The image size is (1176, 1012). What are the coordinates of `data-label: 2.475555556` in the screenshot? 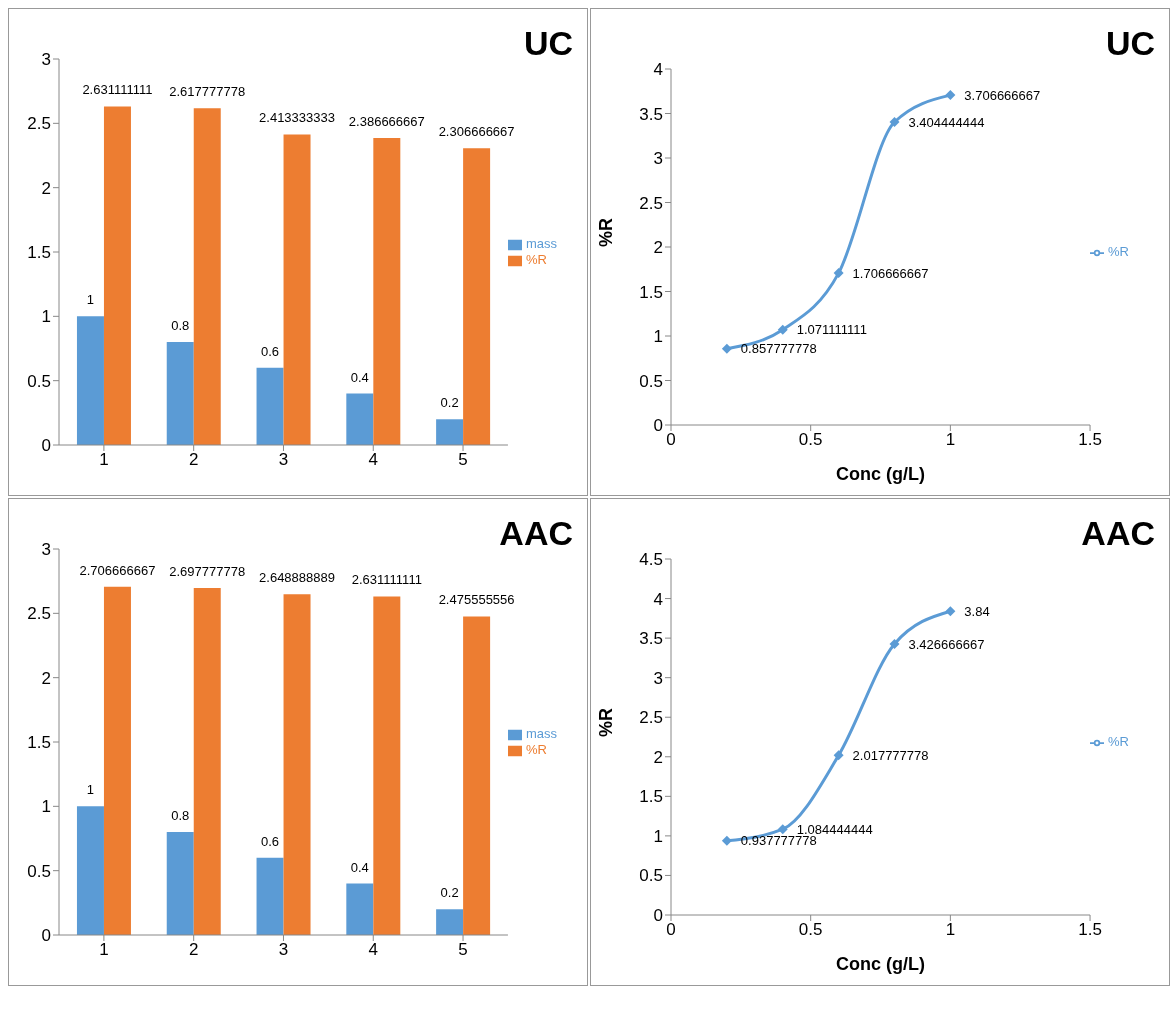 It's located at (476, 600).